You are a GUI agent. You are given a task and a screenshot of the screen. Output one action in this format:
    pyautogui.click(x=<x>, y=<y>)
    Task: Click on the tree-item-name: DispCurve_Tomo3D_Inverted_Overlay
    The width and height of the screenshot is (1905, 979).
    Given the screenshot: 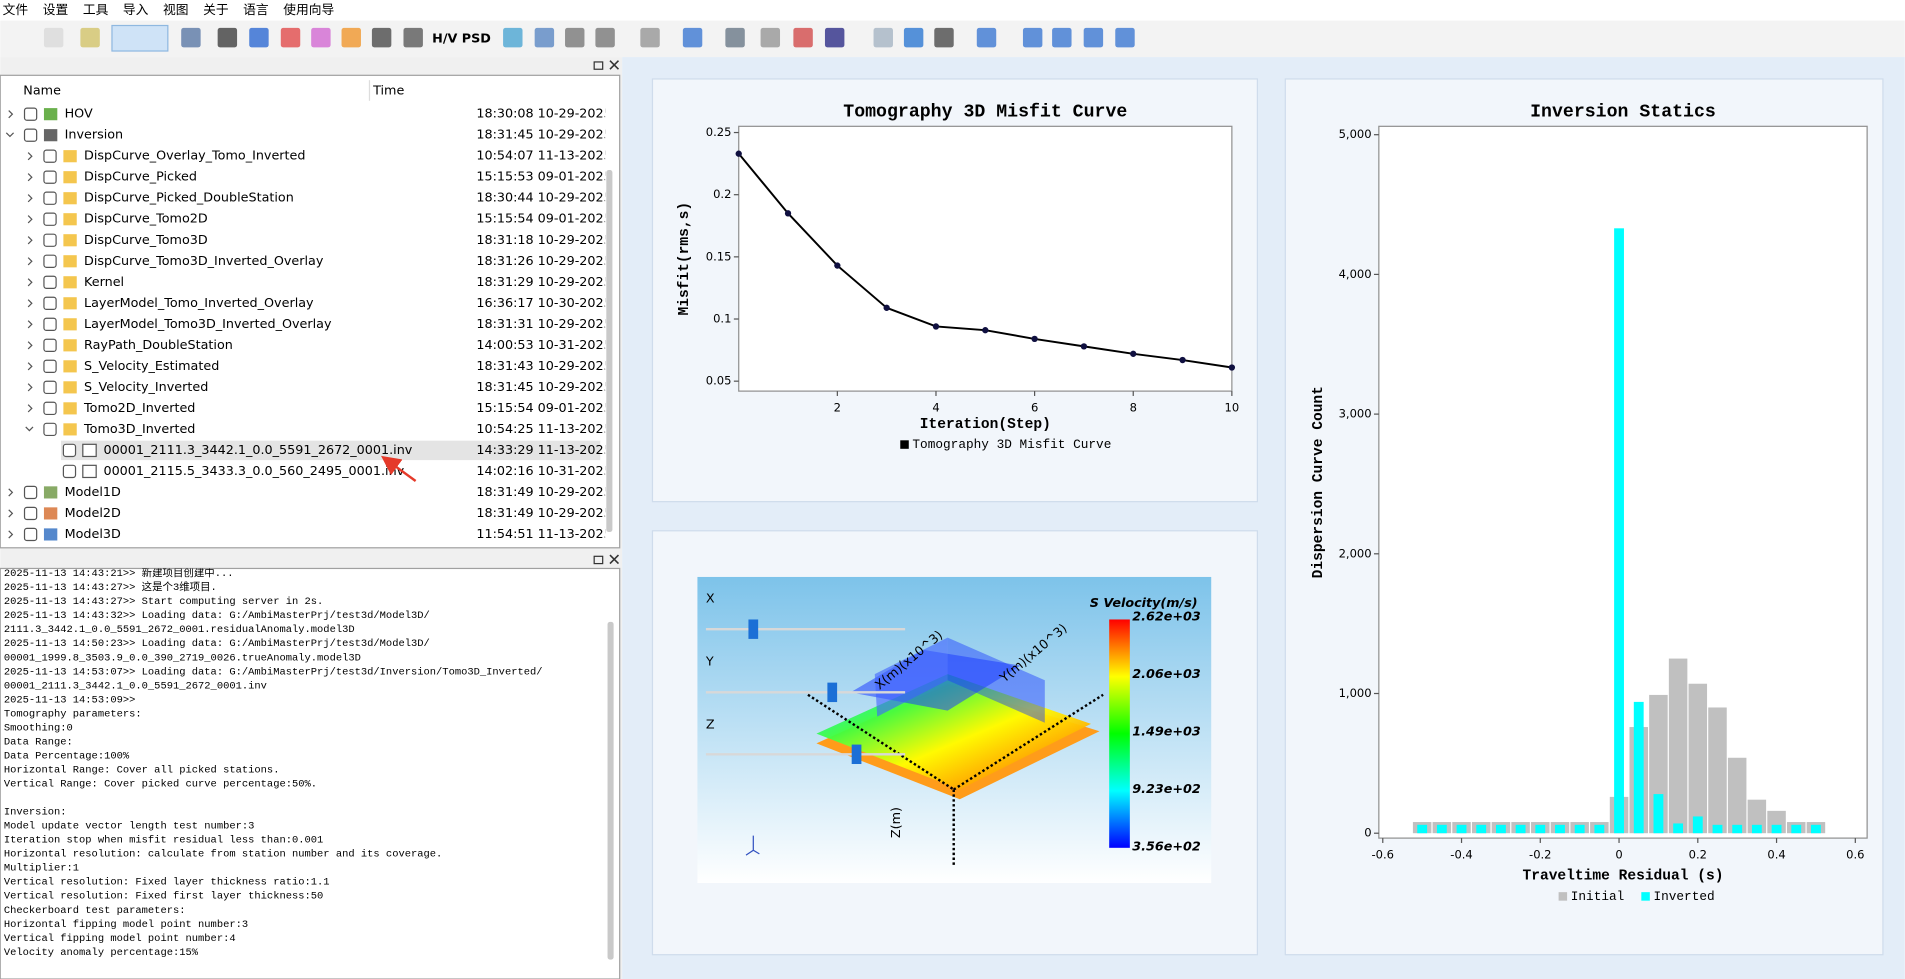 What is the action you would take?
    pyautogui.click(x=204, y=261)
    